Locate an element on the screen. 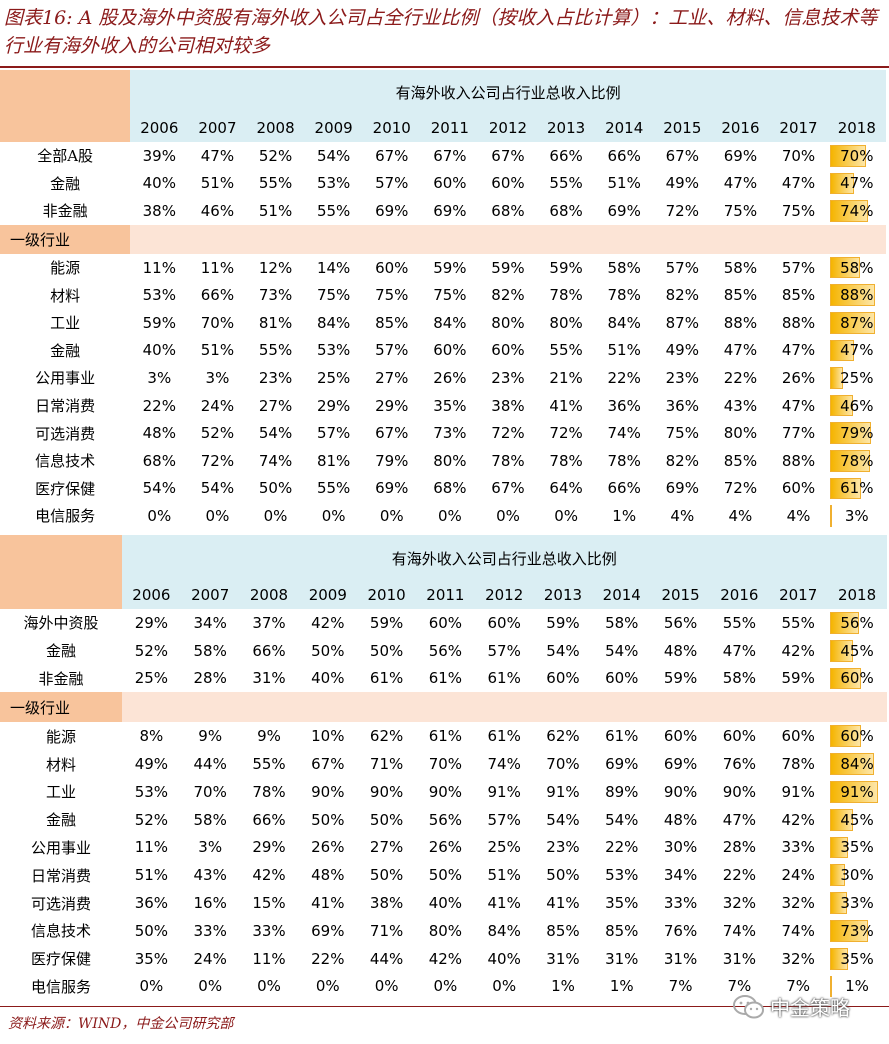 This screenshot has width=889, height=1044. year-header: 2006 is located at coordinates (151, 595).